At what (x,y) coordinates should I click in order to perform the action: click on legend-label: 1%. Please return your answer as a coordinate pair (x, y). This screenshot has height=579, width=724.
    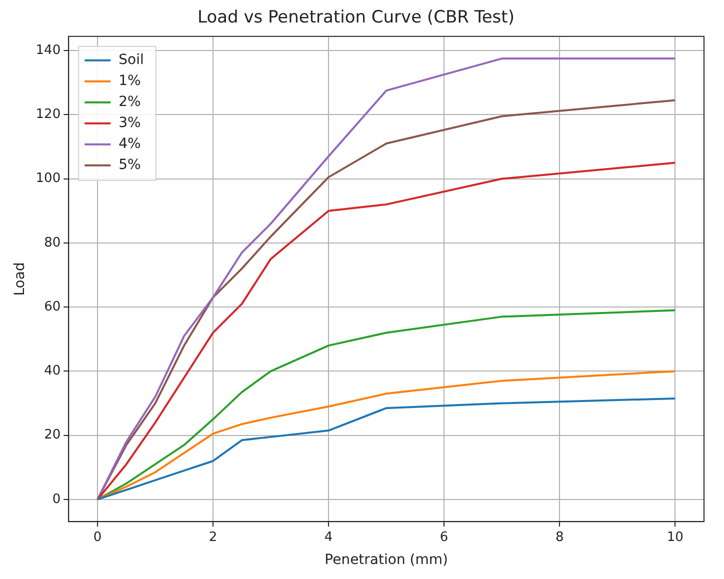
    Looking at the image, I should click on (129, 81).